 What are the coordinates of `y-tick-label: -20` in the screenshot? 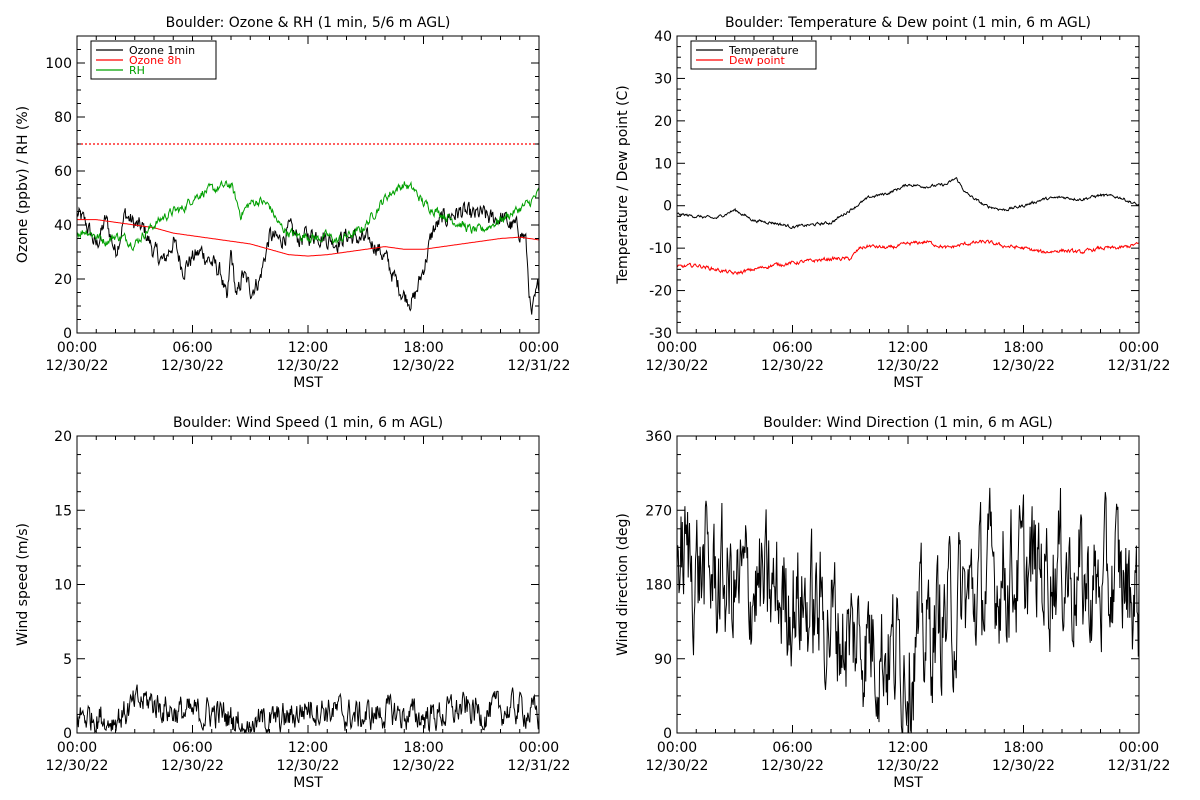 It's located at (660, 292).